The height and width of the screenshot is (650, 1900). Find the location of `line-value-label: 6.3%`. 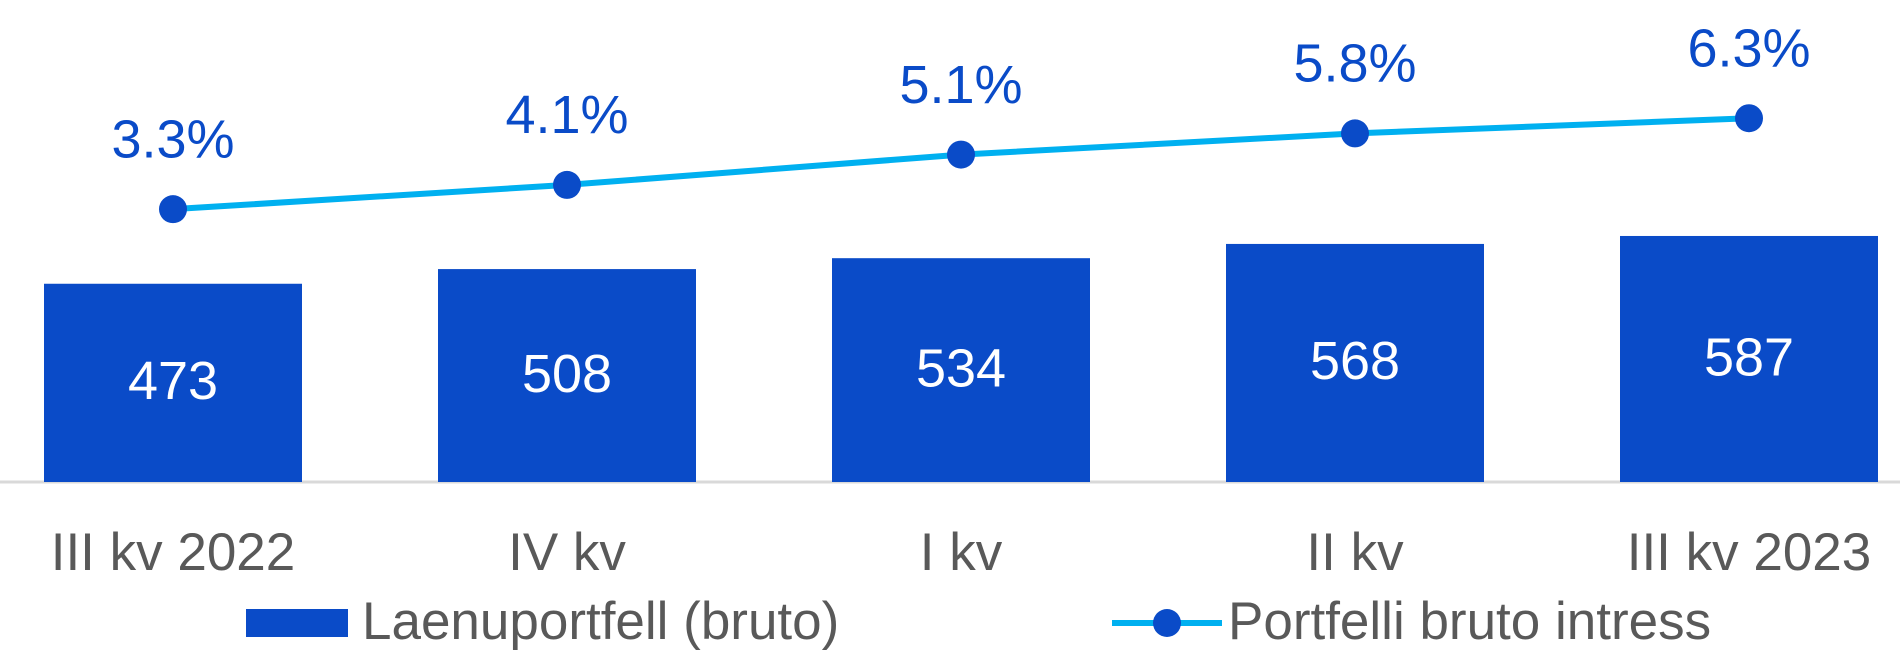

line-value-label: 6.3% is located at coordinates (1748, 48).